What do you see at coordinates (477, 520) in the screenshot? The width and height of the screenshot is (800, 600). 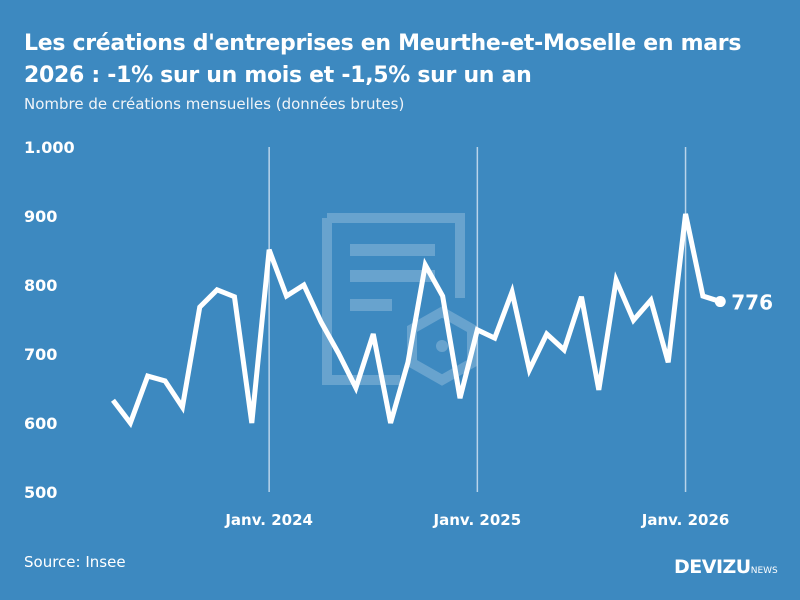 I see `x-tick-label: Janv. 2025` at bounding box center [477, 520].